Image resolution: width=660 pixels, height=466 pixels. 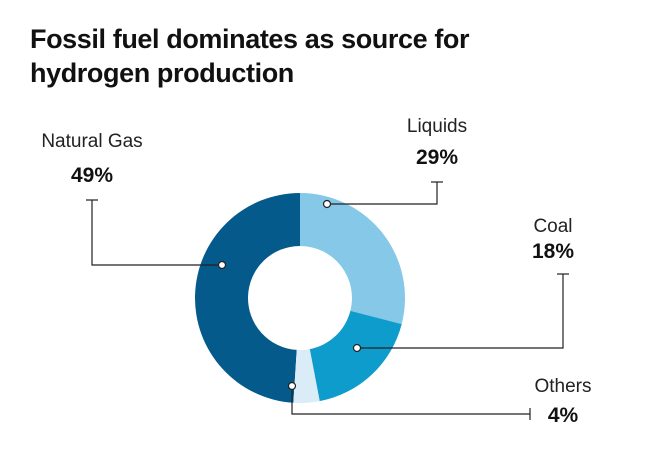 What do you see at coordinates (563, 415) in the screenshot?
I see `value-label: 4%` at bounding box center [563, 415].